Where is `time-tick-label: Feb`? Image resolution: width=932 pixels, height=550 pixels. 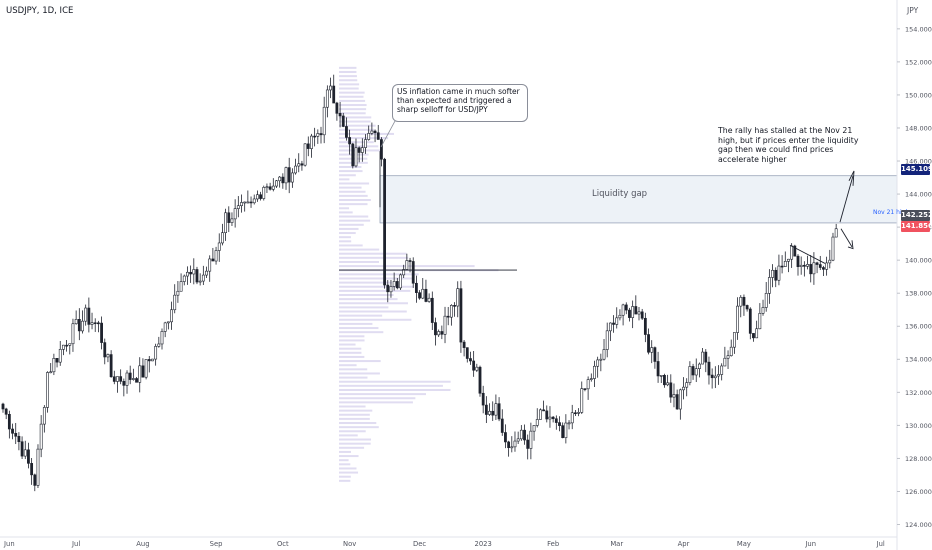 time-tick-label: Feb is located at coordinates (553, 544).